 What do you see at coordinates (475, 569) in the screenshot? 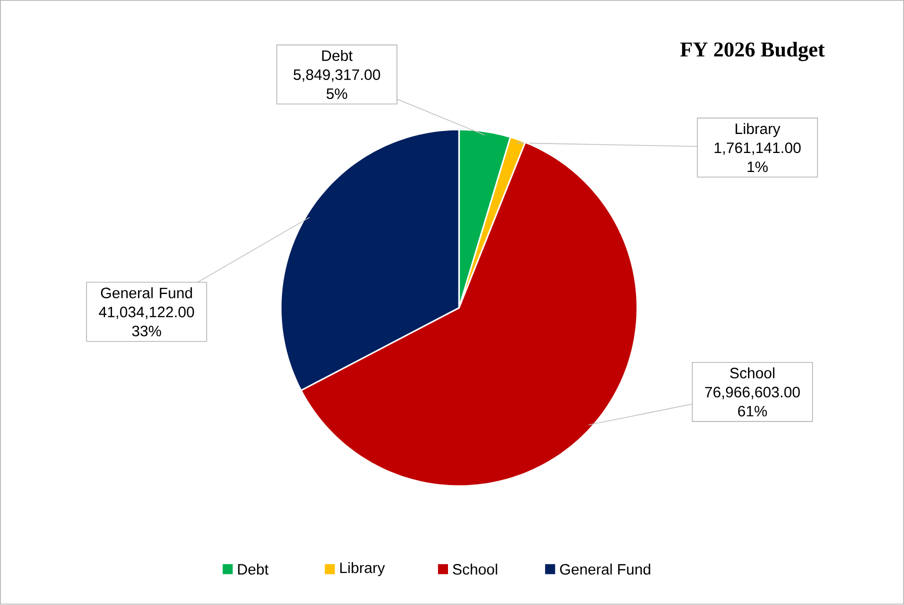
I see `legend-label: School` at bounding box center [475, 569].